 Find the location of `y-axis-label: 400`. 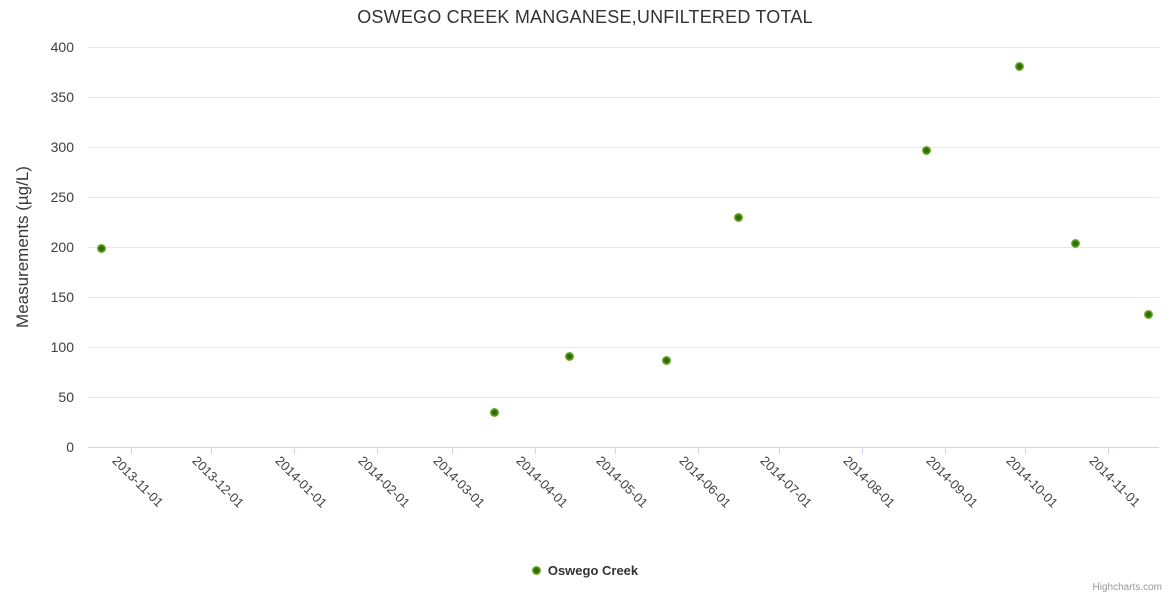

y-axis-label: 400 is located at coordinates (62, 47).